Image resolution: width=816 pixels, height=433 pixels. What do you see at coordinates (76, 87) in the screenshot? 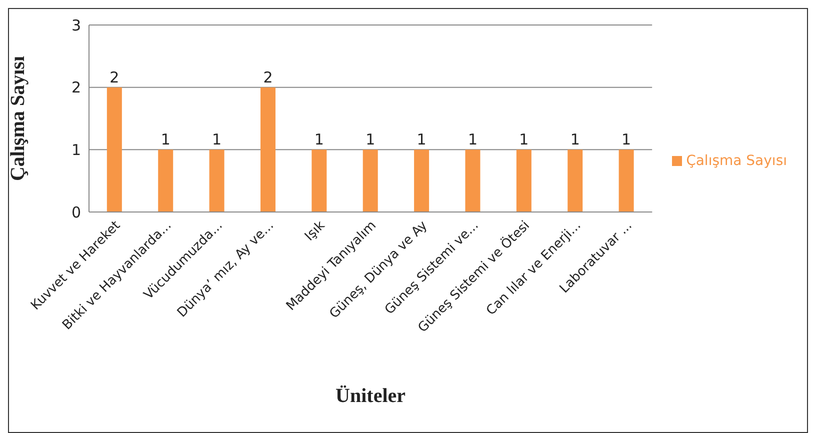
I see `y-tick-label: 2` at bounding box center [76, 87].